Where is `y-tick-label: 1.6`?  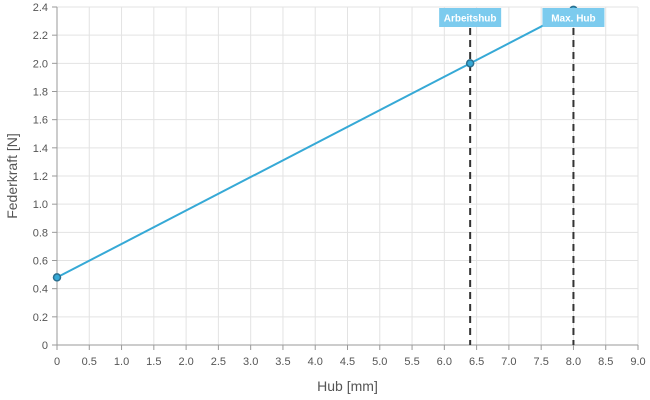
y-tick-label: 1.6 is located at coordinates (40, 121).